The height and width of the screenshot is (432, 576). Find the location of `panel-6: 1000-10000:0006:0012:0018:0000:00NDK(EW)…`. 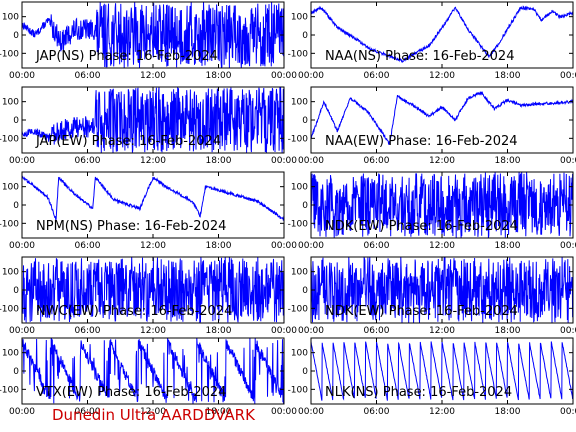

panel-6: 1000-10000:0006:0012:0018:0000:00NDK(EW)… is located at coordinates (432, 211).